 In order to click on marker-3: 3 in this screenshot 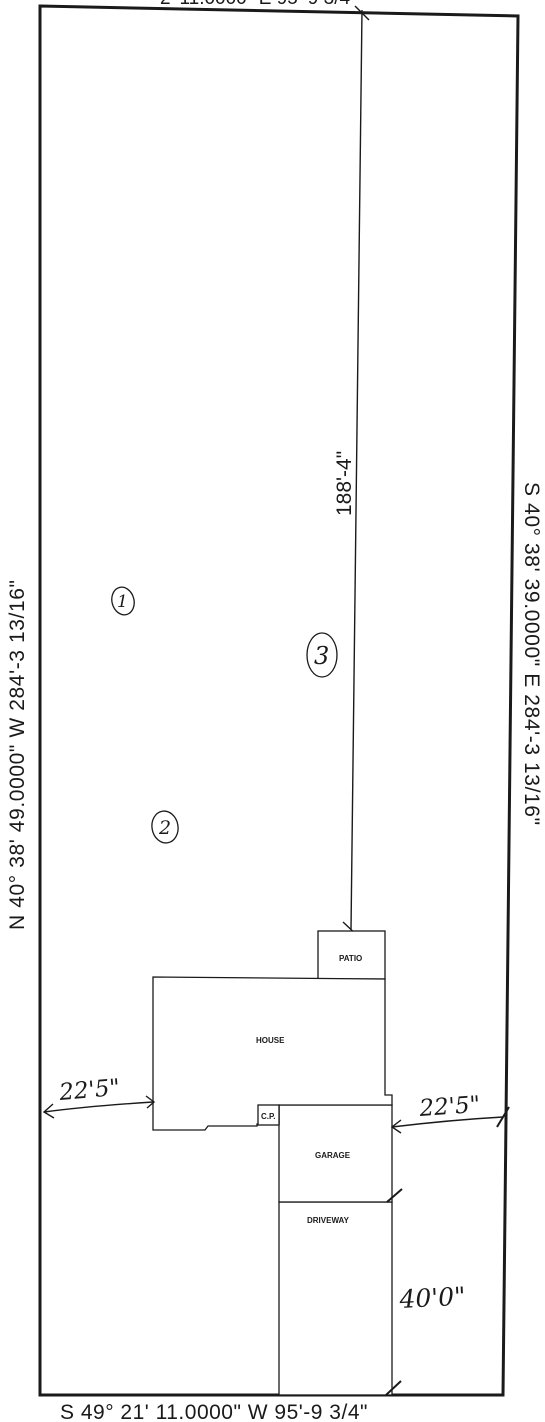, I will do `click(322, 655)`.